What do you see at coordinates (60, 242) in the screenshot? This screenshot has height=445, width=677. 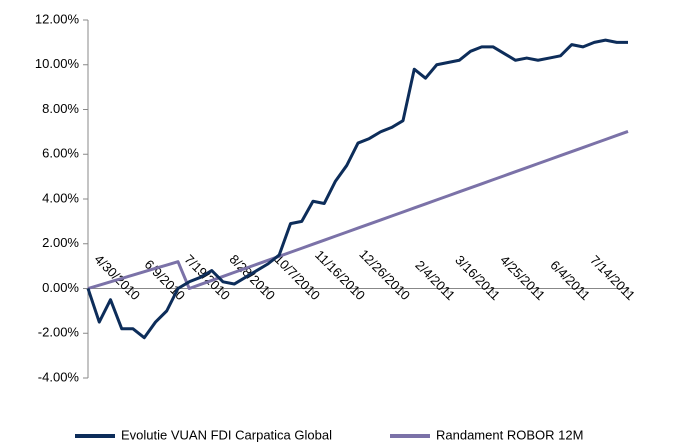 I see `y-tick-label: 2.00%` at bounding box center [60, 242].